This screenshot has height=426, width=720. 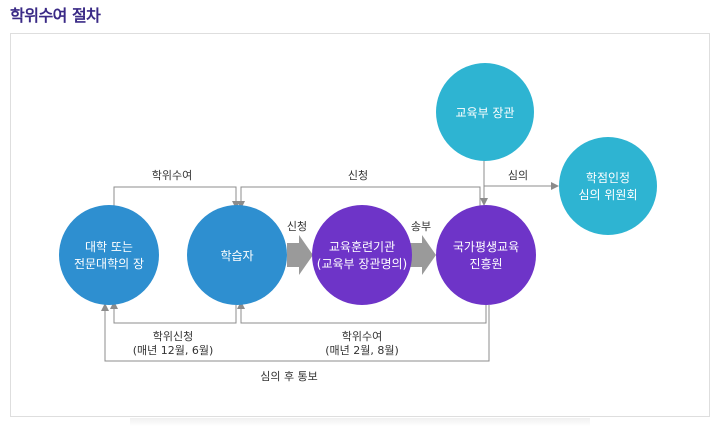 I want to click on node-nile-line2: 진흥원, so click(x=485, y=264).